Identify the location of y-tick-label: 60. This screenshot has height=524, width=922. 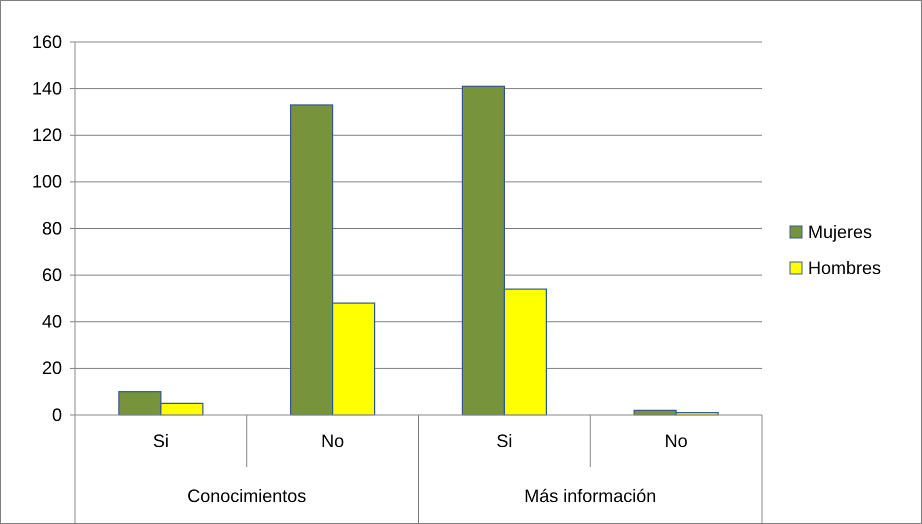
(52, 274).